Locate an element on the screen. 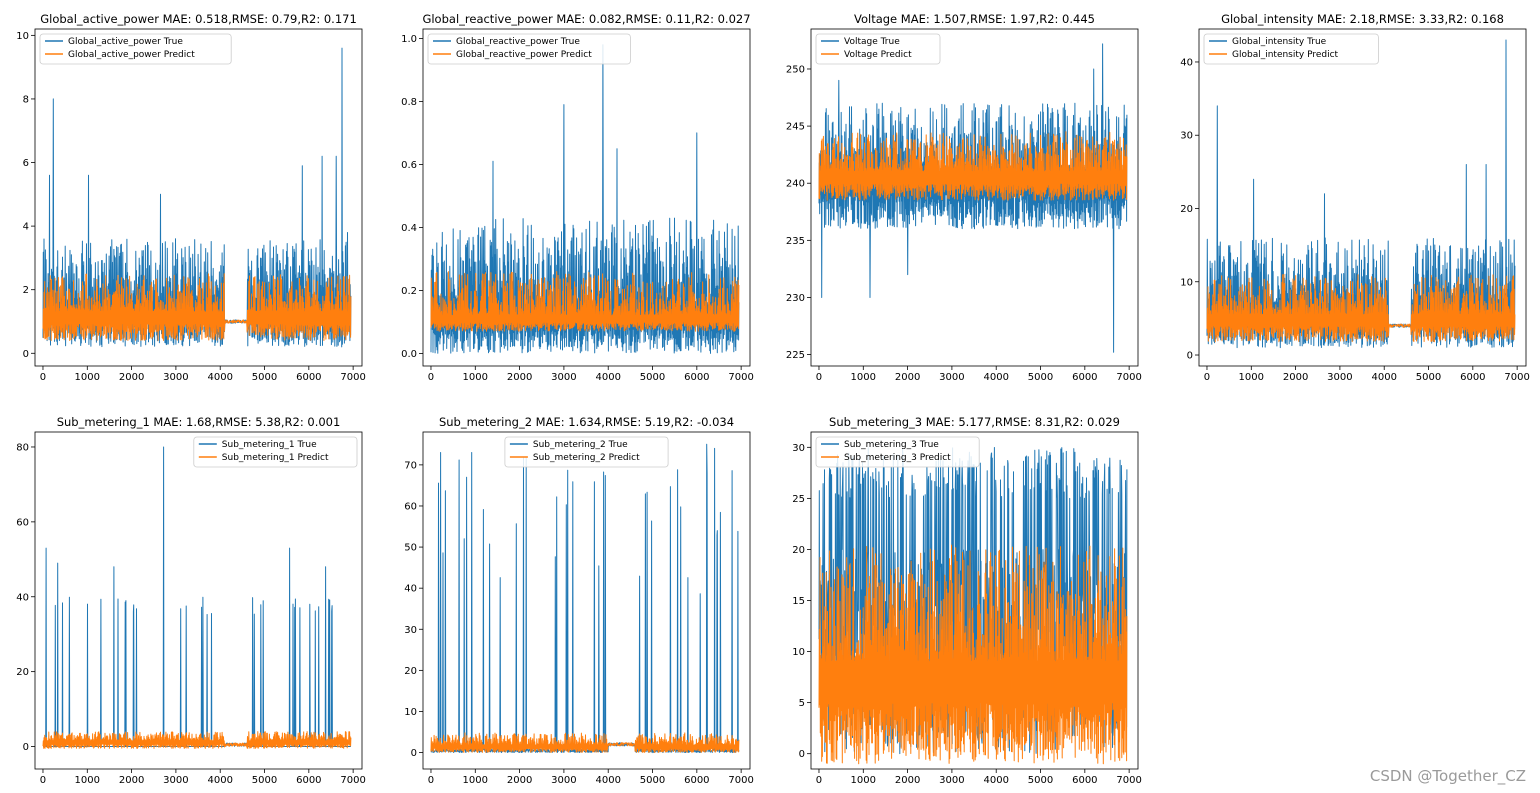  y-tick-label: 8 is located at coordinates (26, 99).